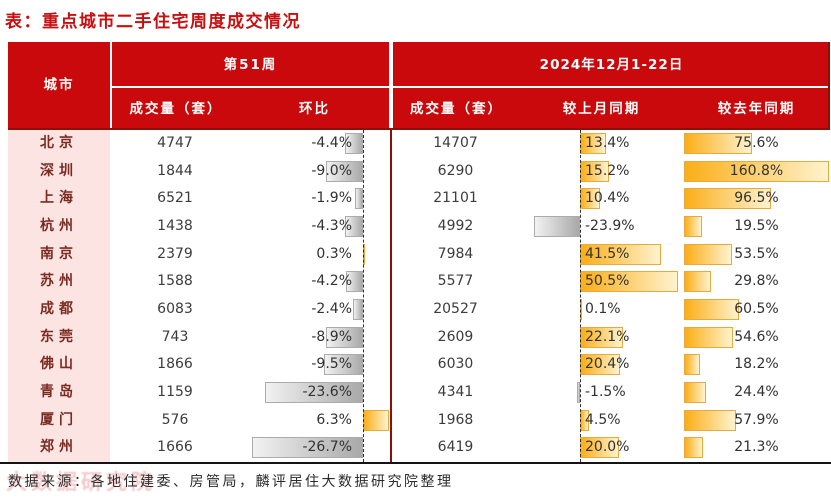  I want to click on table-row: 东莞 743 -8.9% 2609 22.1% 54.6%, so click(419, 337).